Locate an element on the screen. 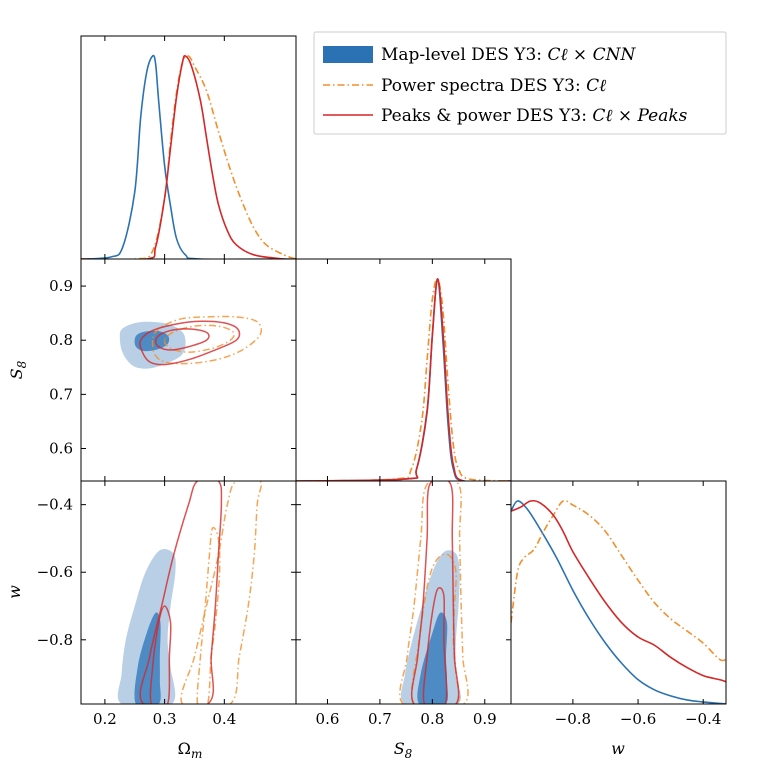 This screenshot has width=766, height=777. legend-swatch-map-level is located at coordinates (348, 54).